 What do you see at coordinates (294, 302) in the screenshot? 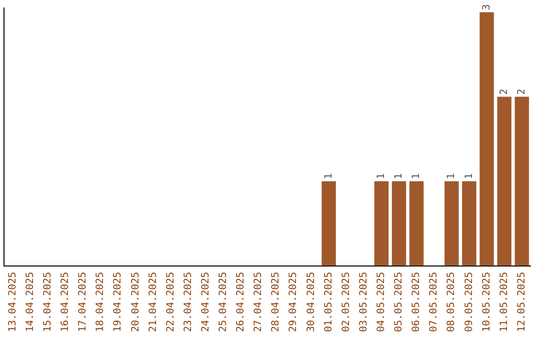
I see `x-tick-label: 29.04.2025` at bounding box center [294, 302].